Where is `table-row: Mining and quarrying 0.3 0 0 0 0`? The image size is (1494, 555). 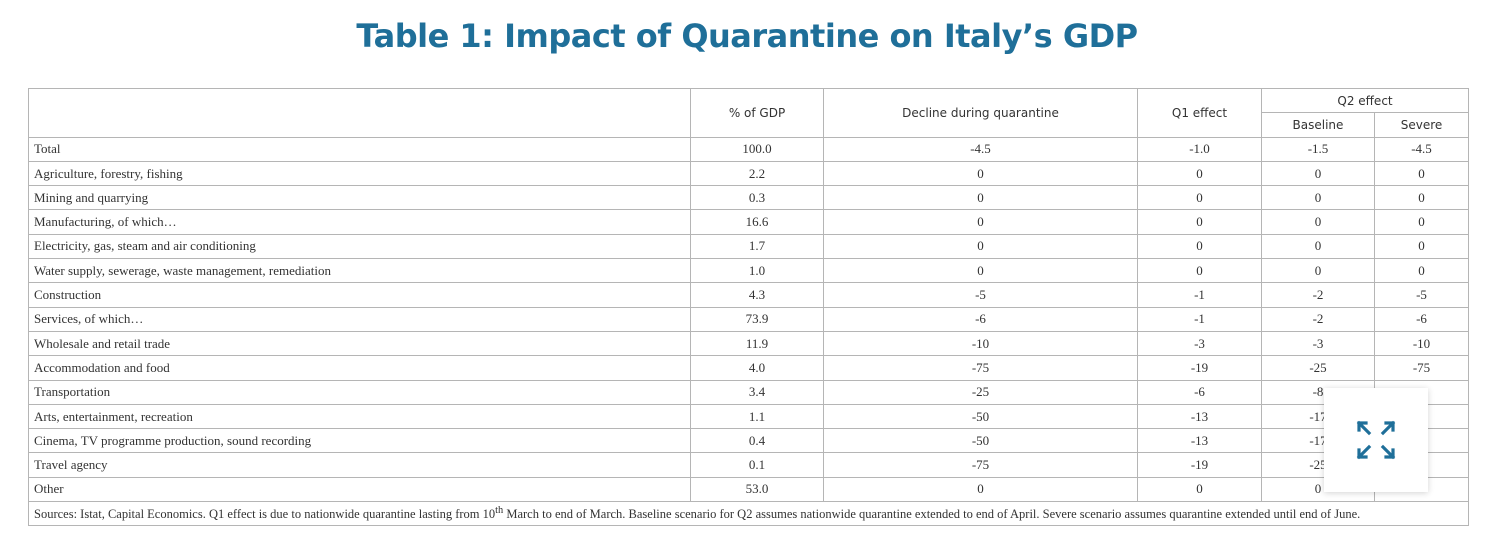
table-row: Mining and quarrying 0.3 0 0 0 0 is located at coordinates (749, 198).